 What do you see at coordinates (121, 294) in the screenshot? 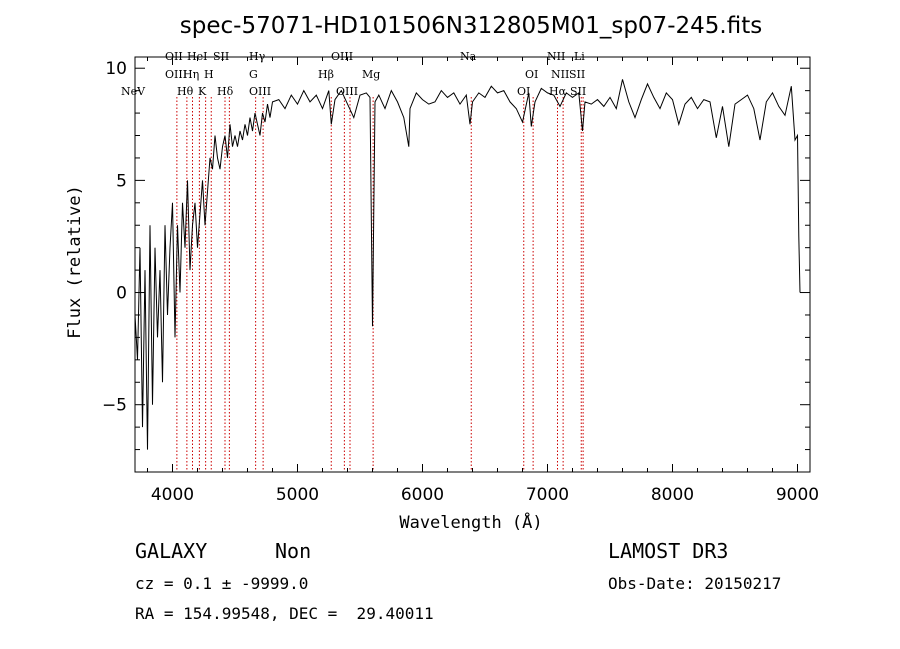
I see `y-tick-label: 0` at bounding box center [121, 294].